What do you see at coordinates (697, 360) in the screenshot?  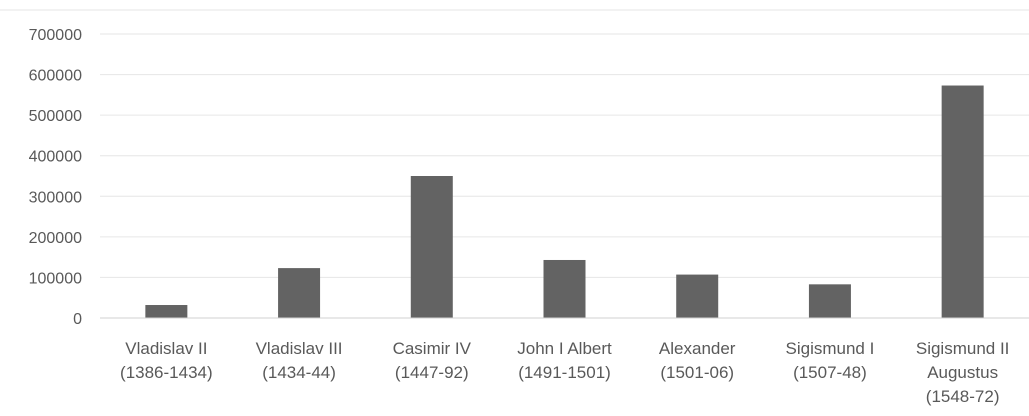 I see `x-tick-label: Alexander (1501-06)` at bounding box center [697, 360].